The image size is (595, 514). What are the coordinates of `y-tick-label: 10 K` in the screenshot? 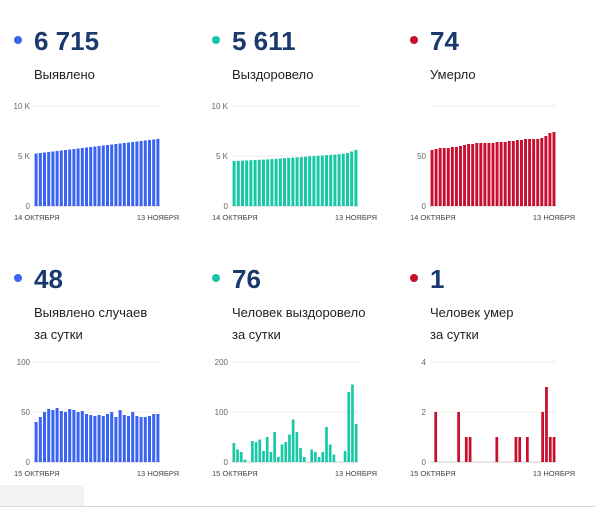 It's located at (220, 106).